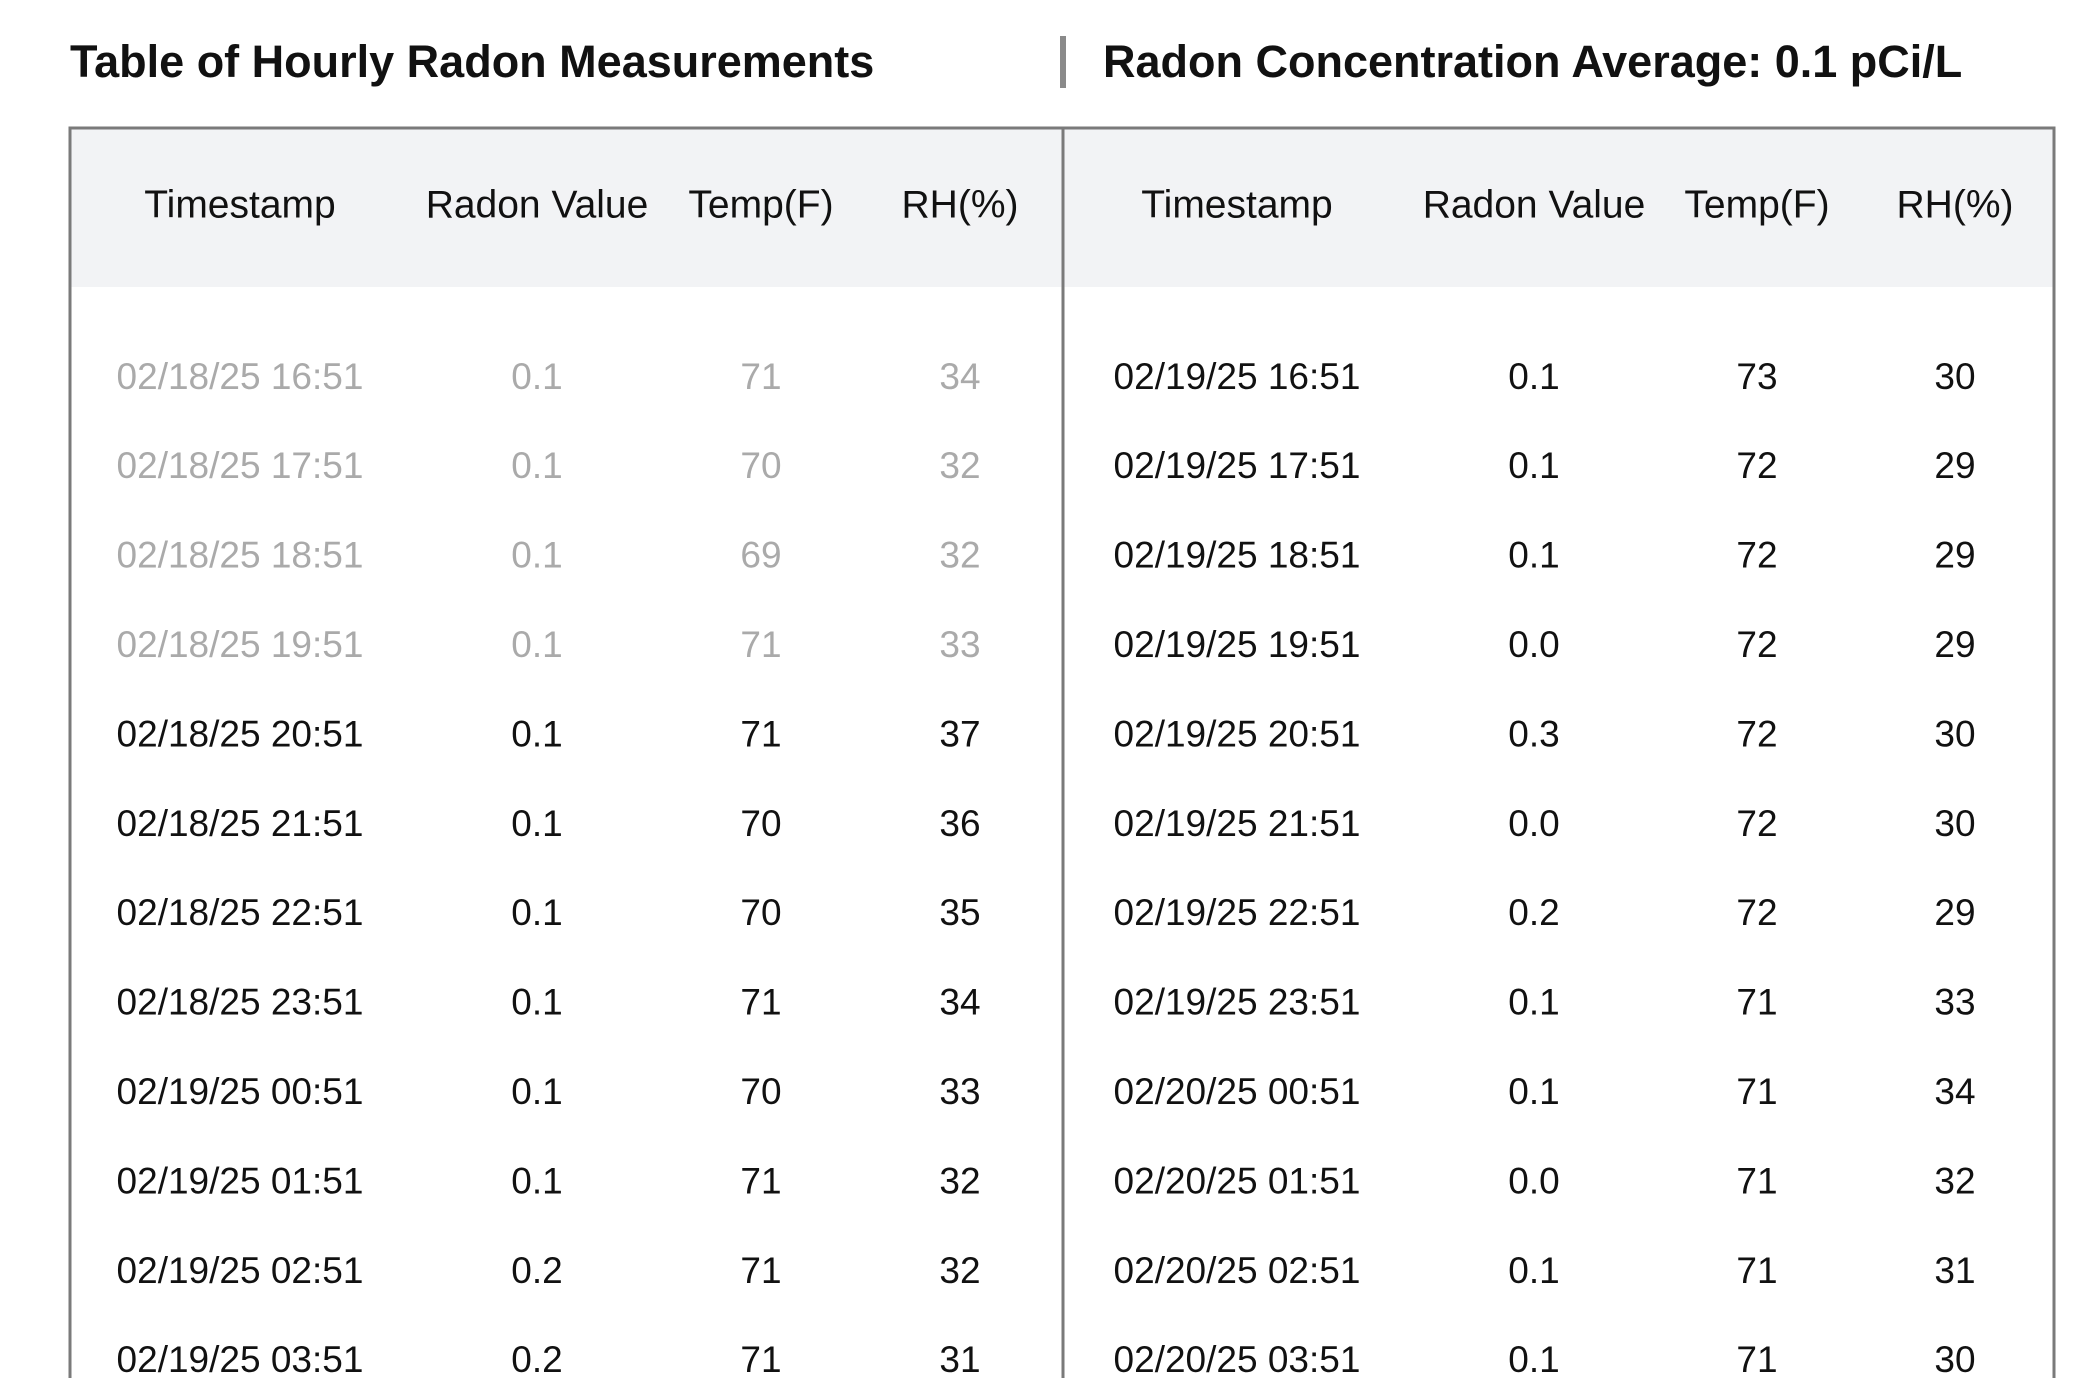 The height and width of the screenshot is (1378, 2096). I want to click on table-cell: 02/19/25 19:51, so click(1237, 644).